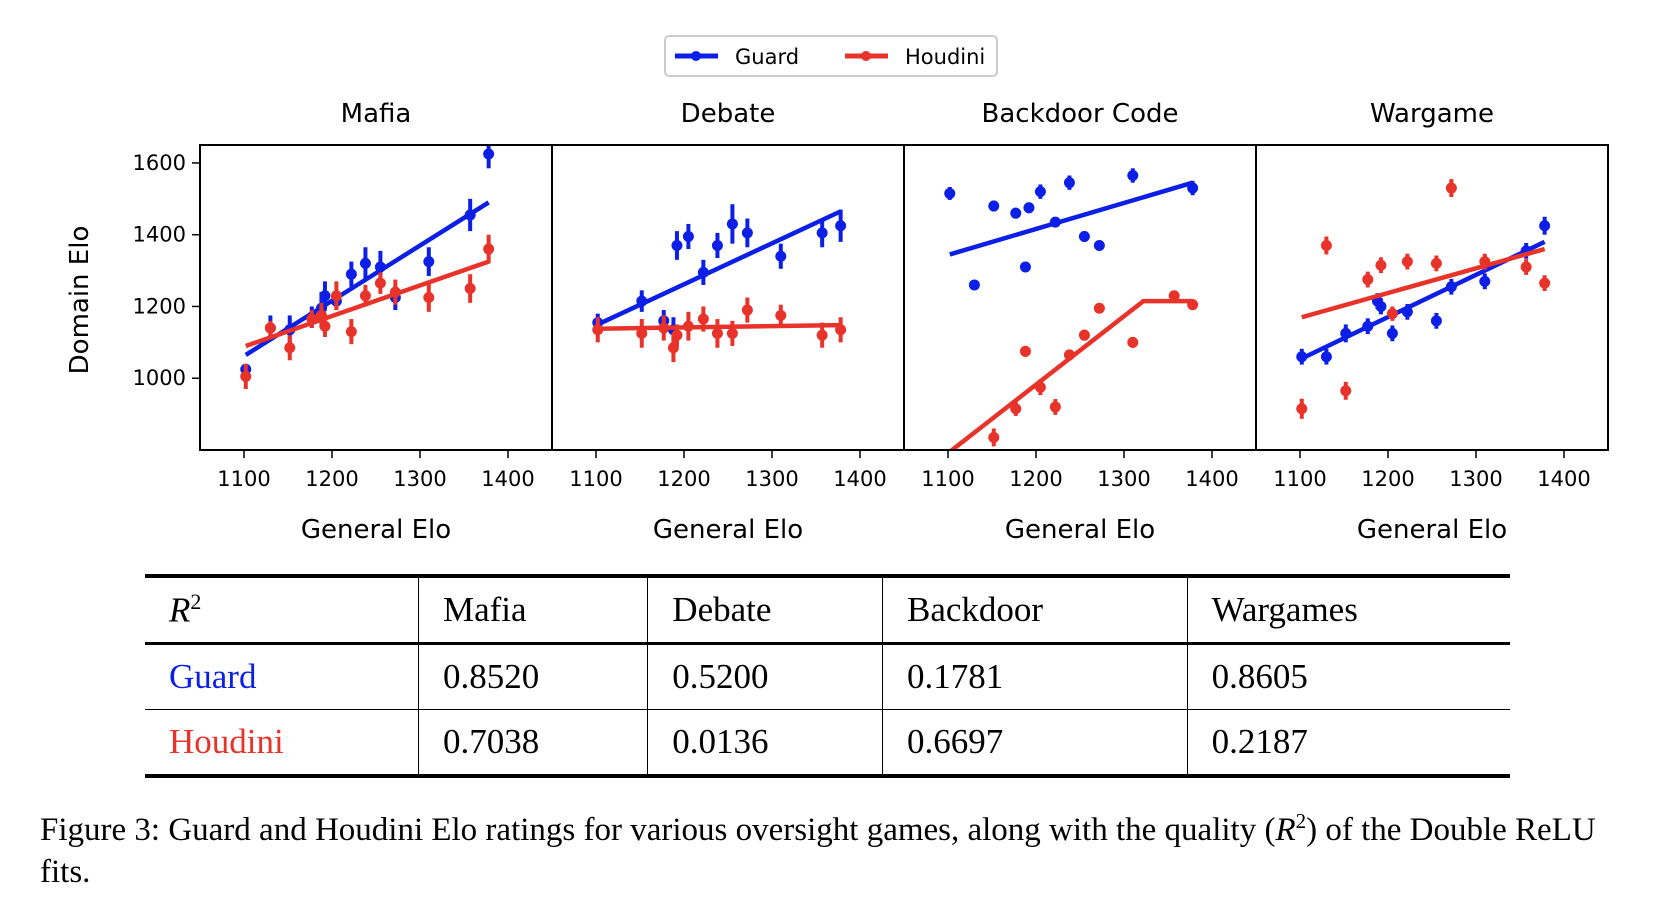  Describe the element at coordinates (159, 235) in the screenshot. I see `y-tick-label: 1400` at that location.